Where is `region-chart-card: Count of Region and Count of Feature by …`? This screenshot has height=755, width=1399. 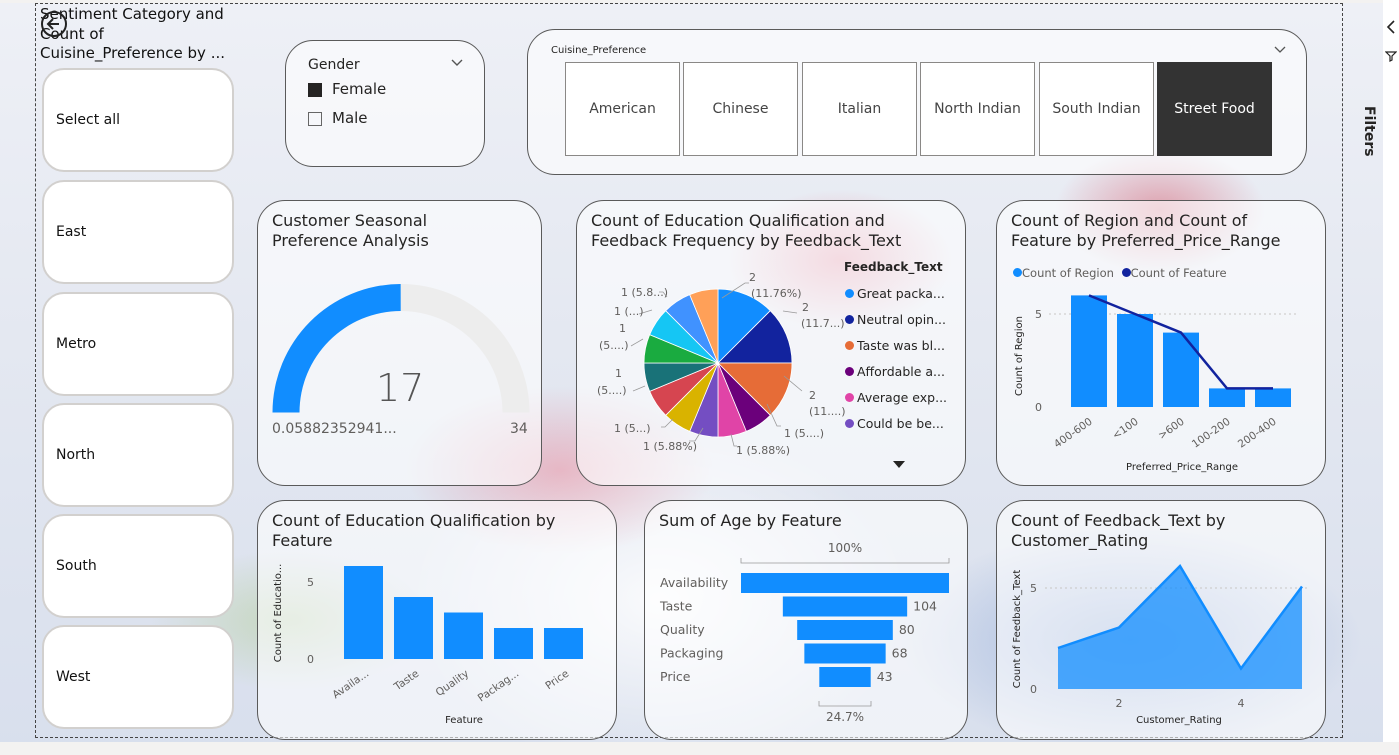
region-chart-card: Count of Region and Count of Feature by … is located at coordinates (1161, 343).